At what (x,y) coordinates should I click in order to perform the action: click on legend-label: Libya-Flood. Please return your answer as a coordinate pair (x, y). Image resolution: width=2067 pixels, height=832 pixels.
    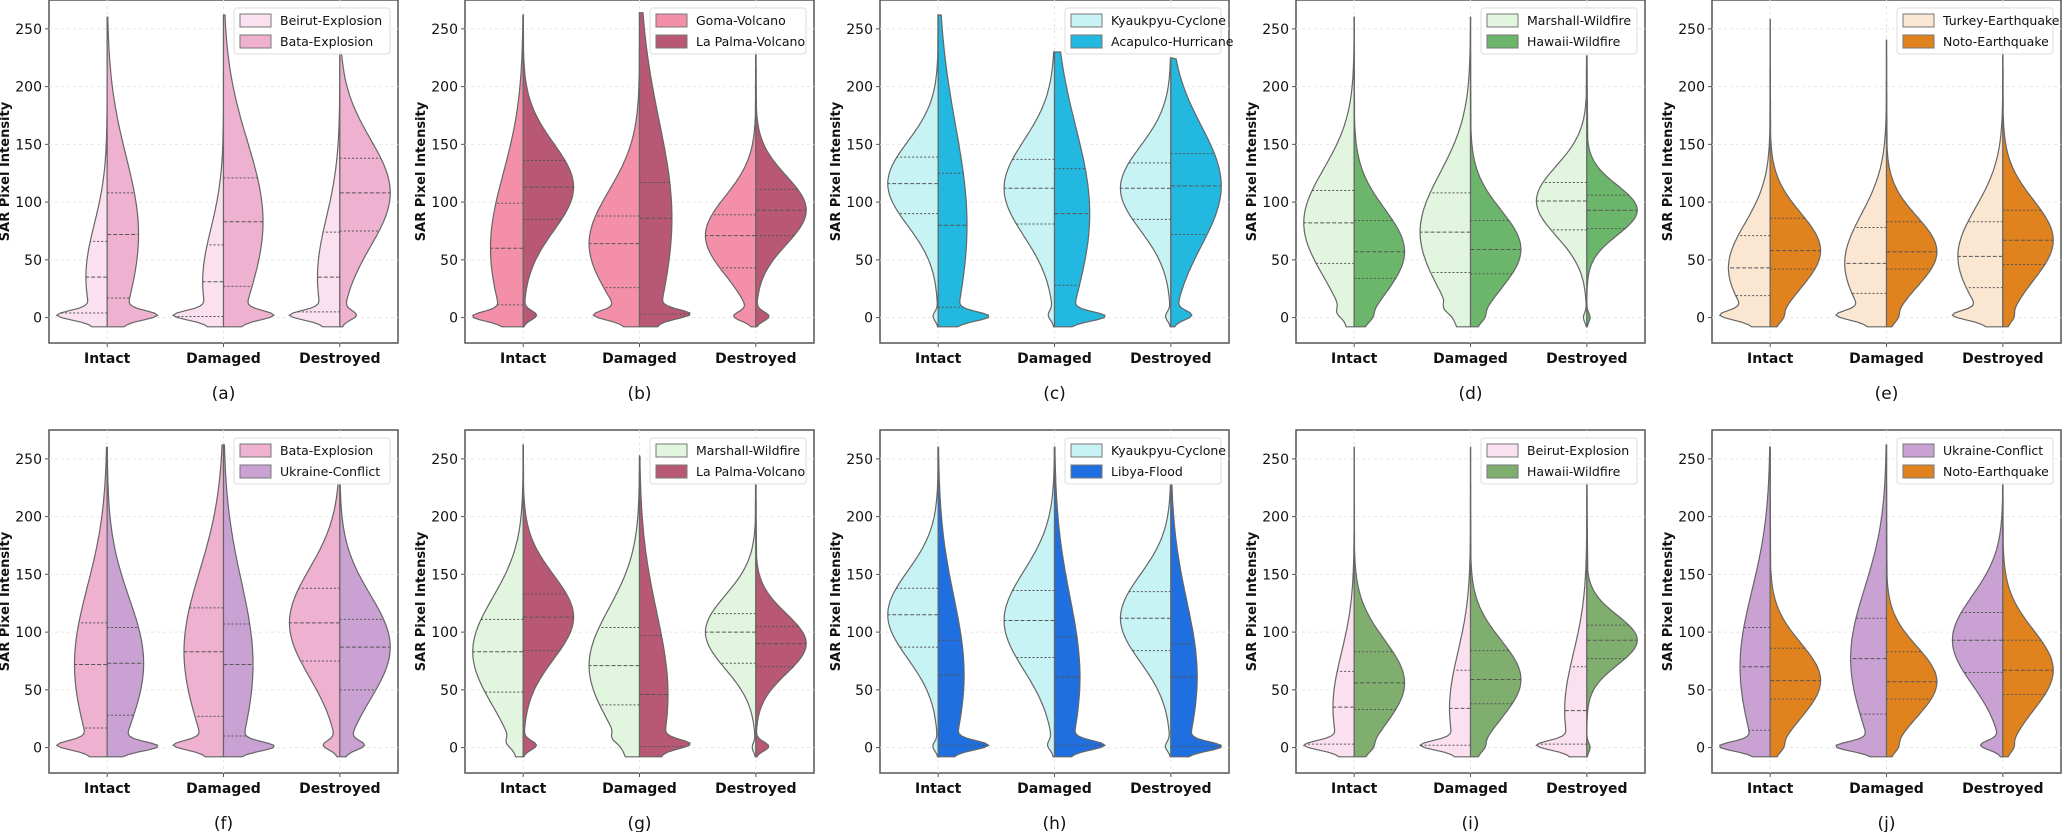
    Looking at the image, I should click on (1147, 471).